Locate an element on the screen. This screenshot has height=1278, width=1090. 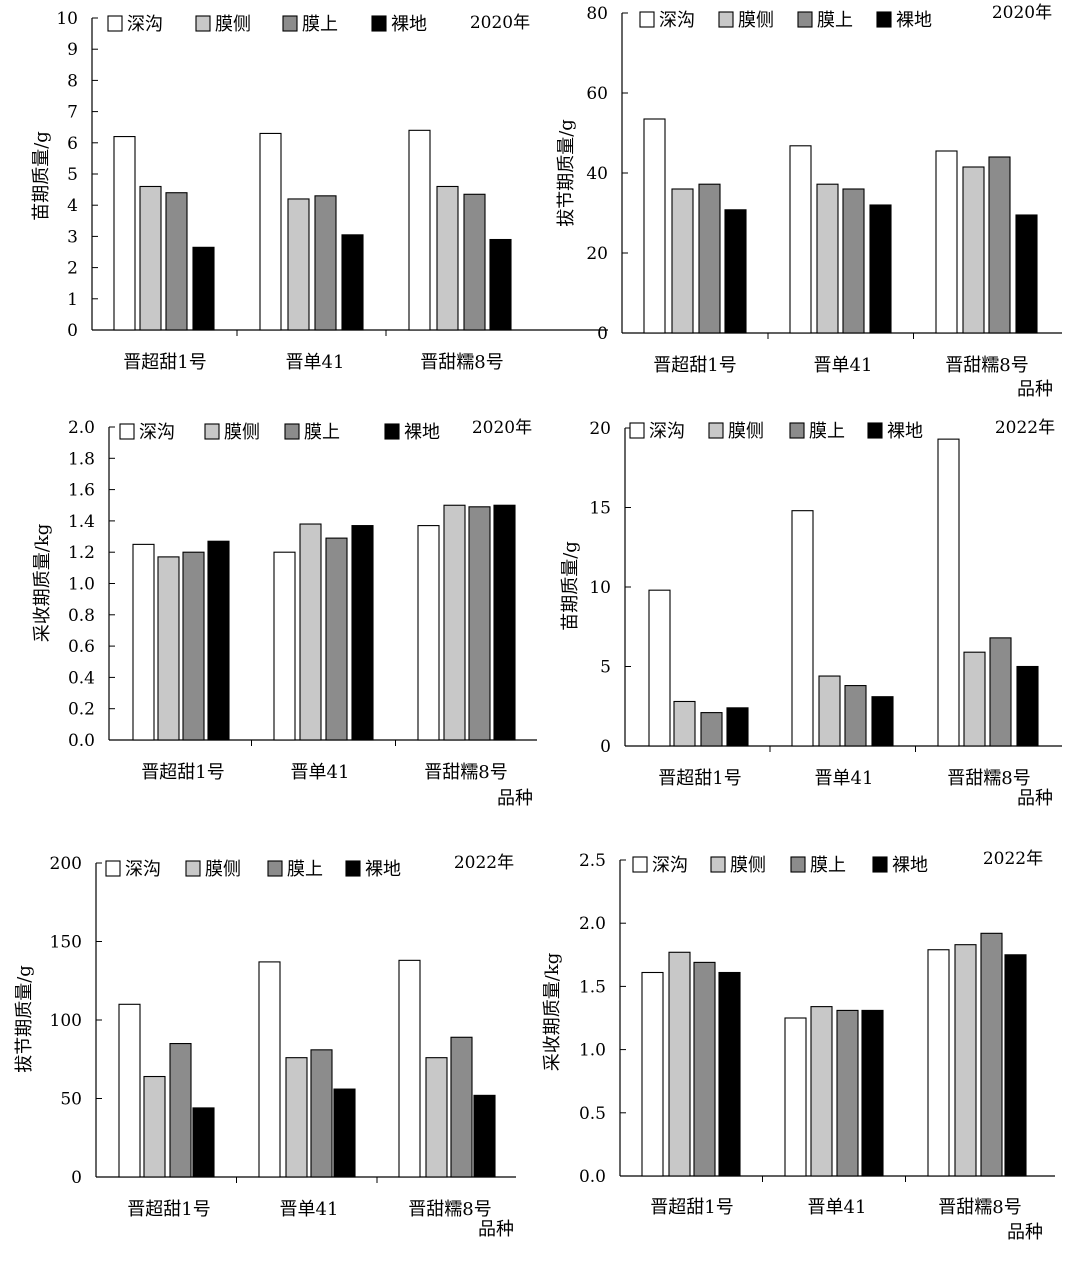
y-tick-label: 0.8 is located at coordinates (81, 616).